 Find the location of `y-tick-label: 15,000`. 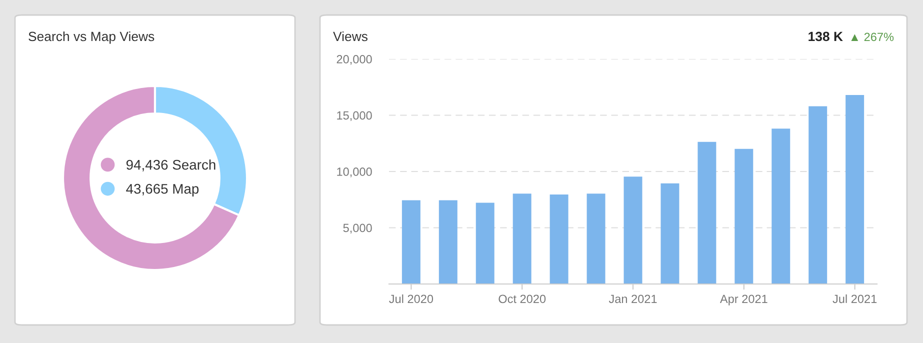

y-tick-label: 15,000 is located at coordinates (354, 116).